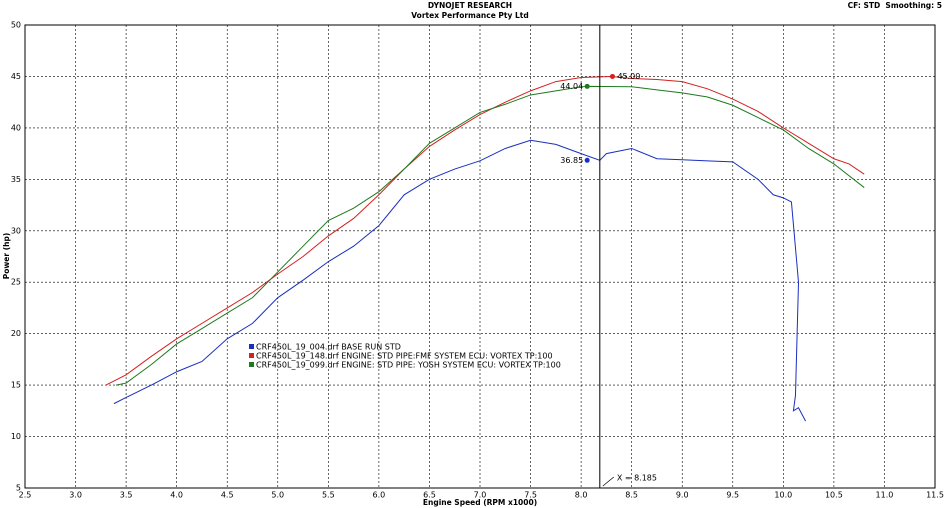 The image size is (950, 508). What do you see at coordinates (16, 333) in the screenshot?
I see `y-tick-label: 20` at bounding box center [16, 333].